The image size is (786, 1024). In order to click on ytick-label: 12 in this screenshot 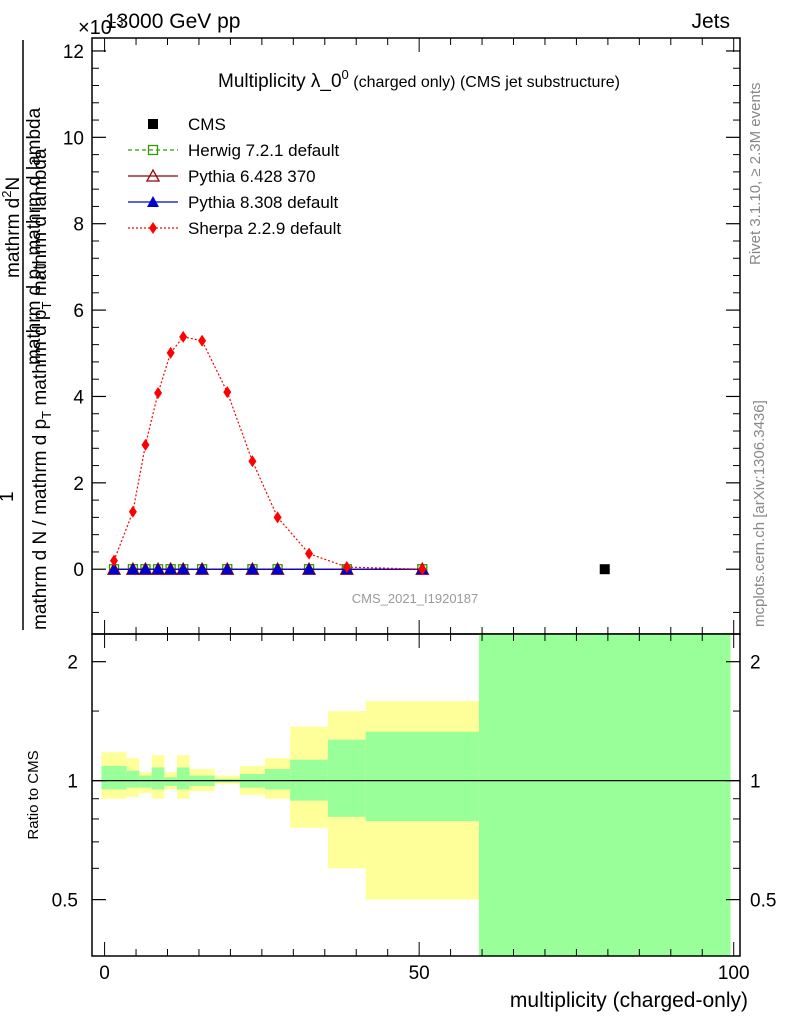, I will do `click(73, 52)`.